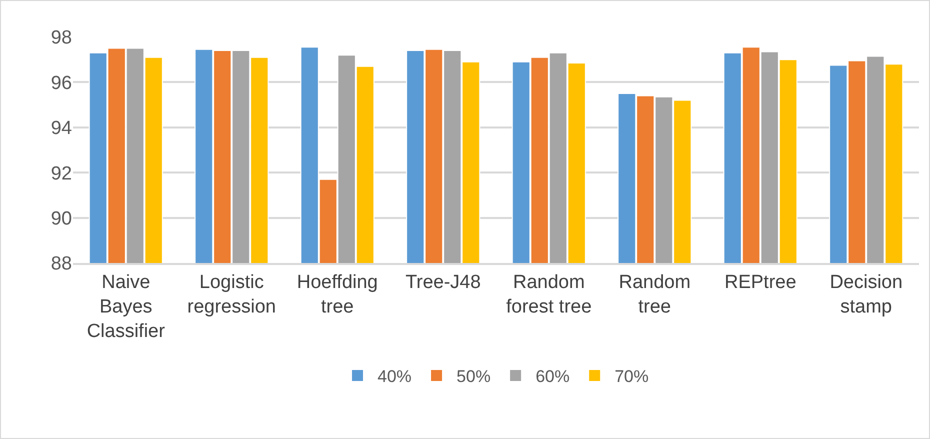 The image size is (930, 439). I want to click on y-tick-label: 88, so click(61, 264).